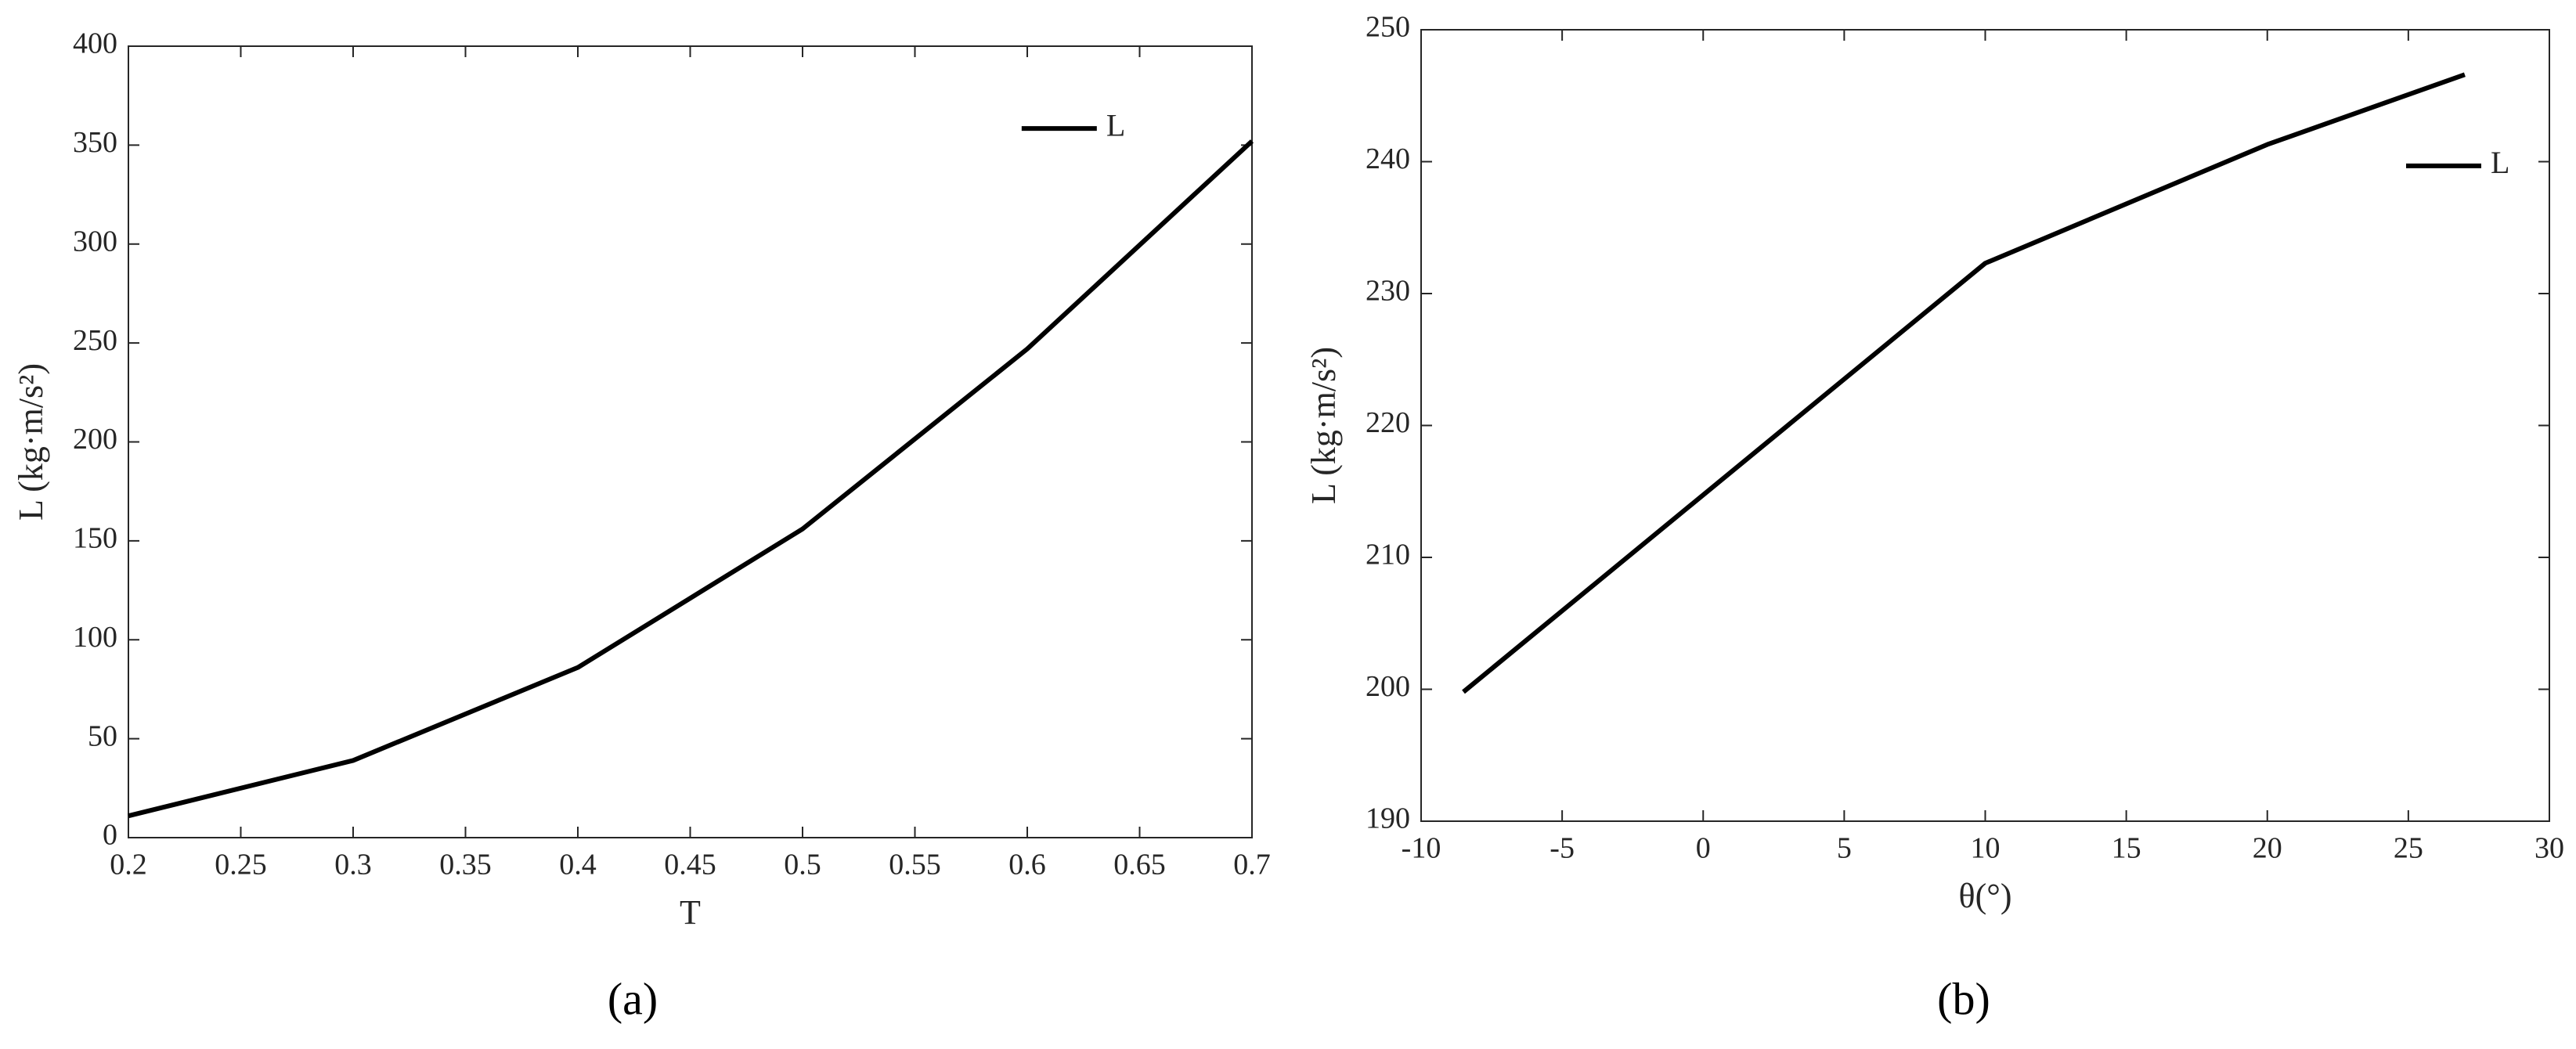 The image size is (2576, 1049). I want to click on y-tick-label: 100, so click(95, 637).